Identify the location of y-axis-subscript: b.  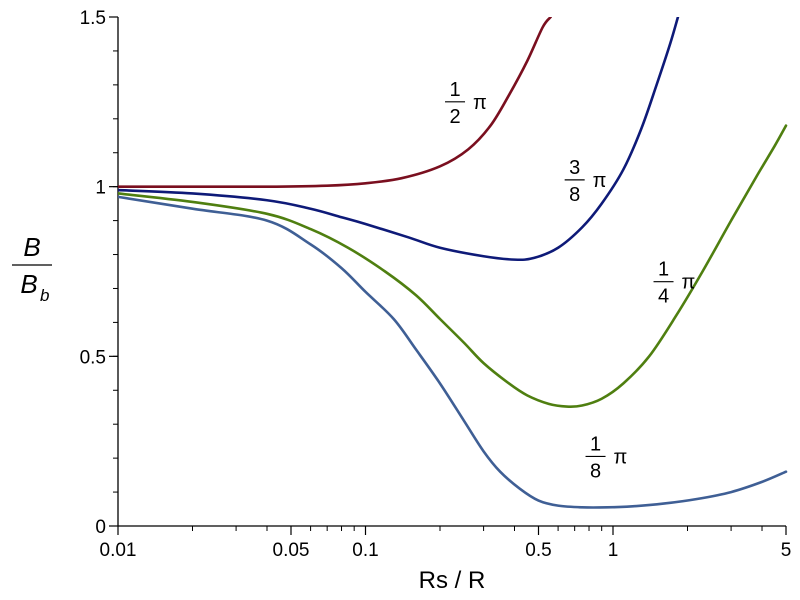
(44, 295).